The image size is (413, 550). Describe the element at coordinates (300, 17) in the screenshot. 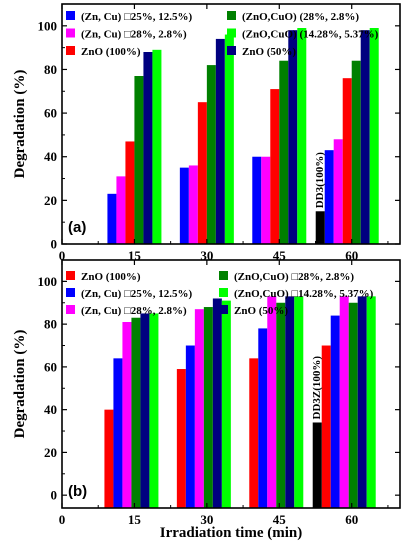

I see `legend-label: (ZnO,CuO) (28%, 2.8%)` at that location.